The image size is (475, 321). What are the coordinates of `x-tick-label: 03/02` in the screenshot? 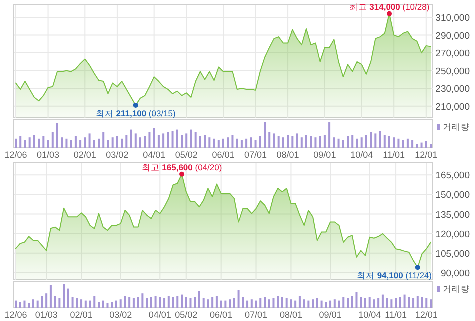 It's located at (117, 155).